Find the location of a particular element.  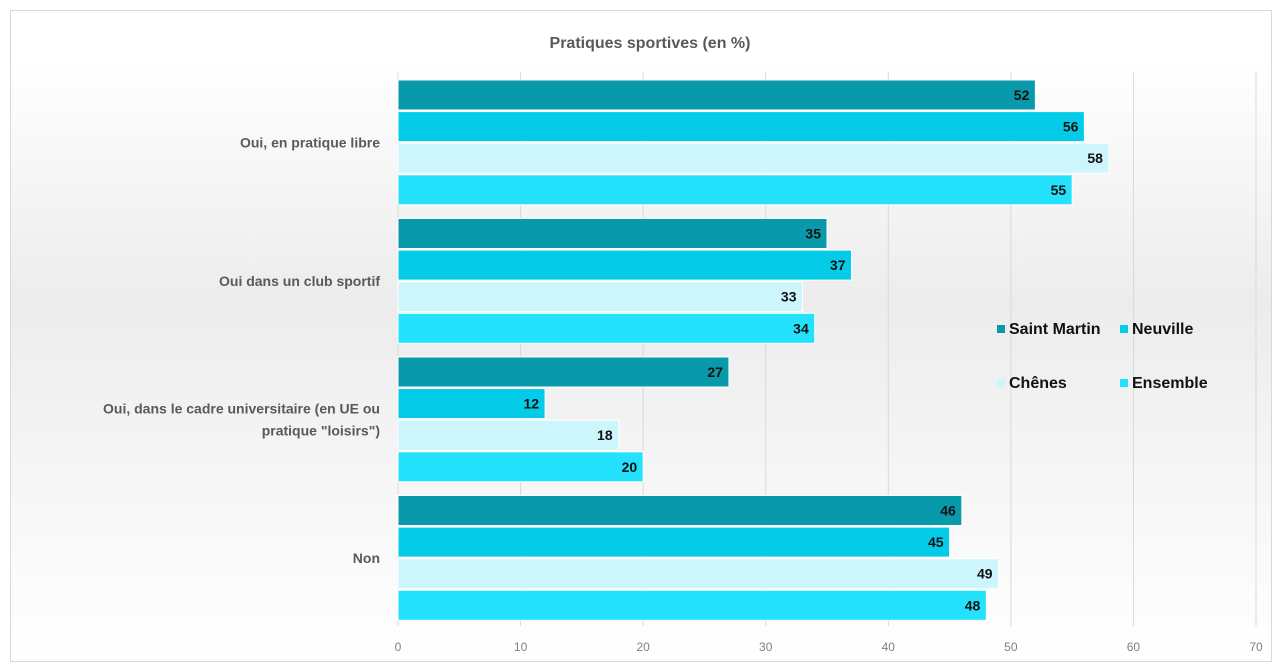

legend-label: Ensemble is located at coordinates (1170, 383).